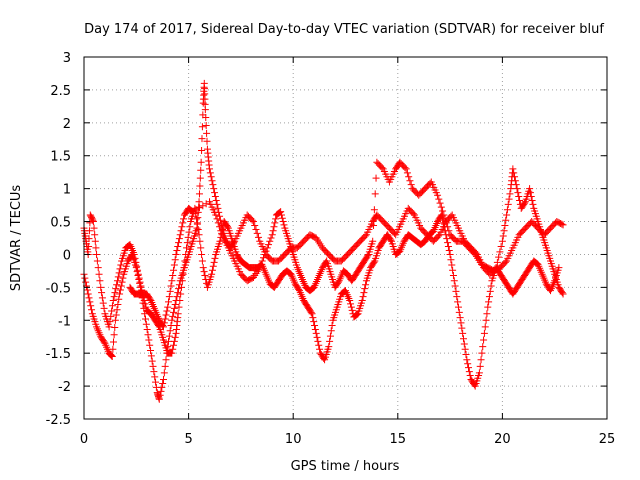 Image resolution: width=640 pixels, height=480 pixels. I want to click on x-tick-label: 10, so click(293, 439).